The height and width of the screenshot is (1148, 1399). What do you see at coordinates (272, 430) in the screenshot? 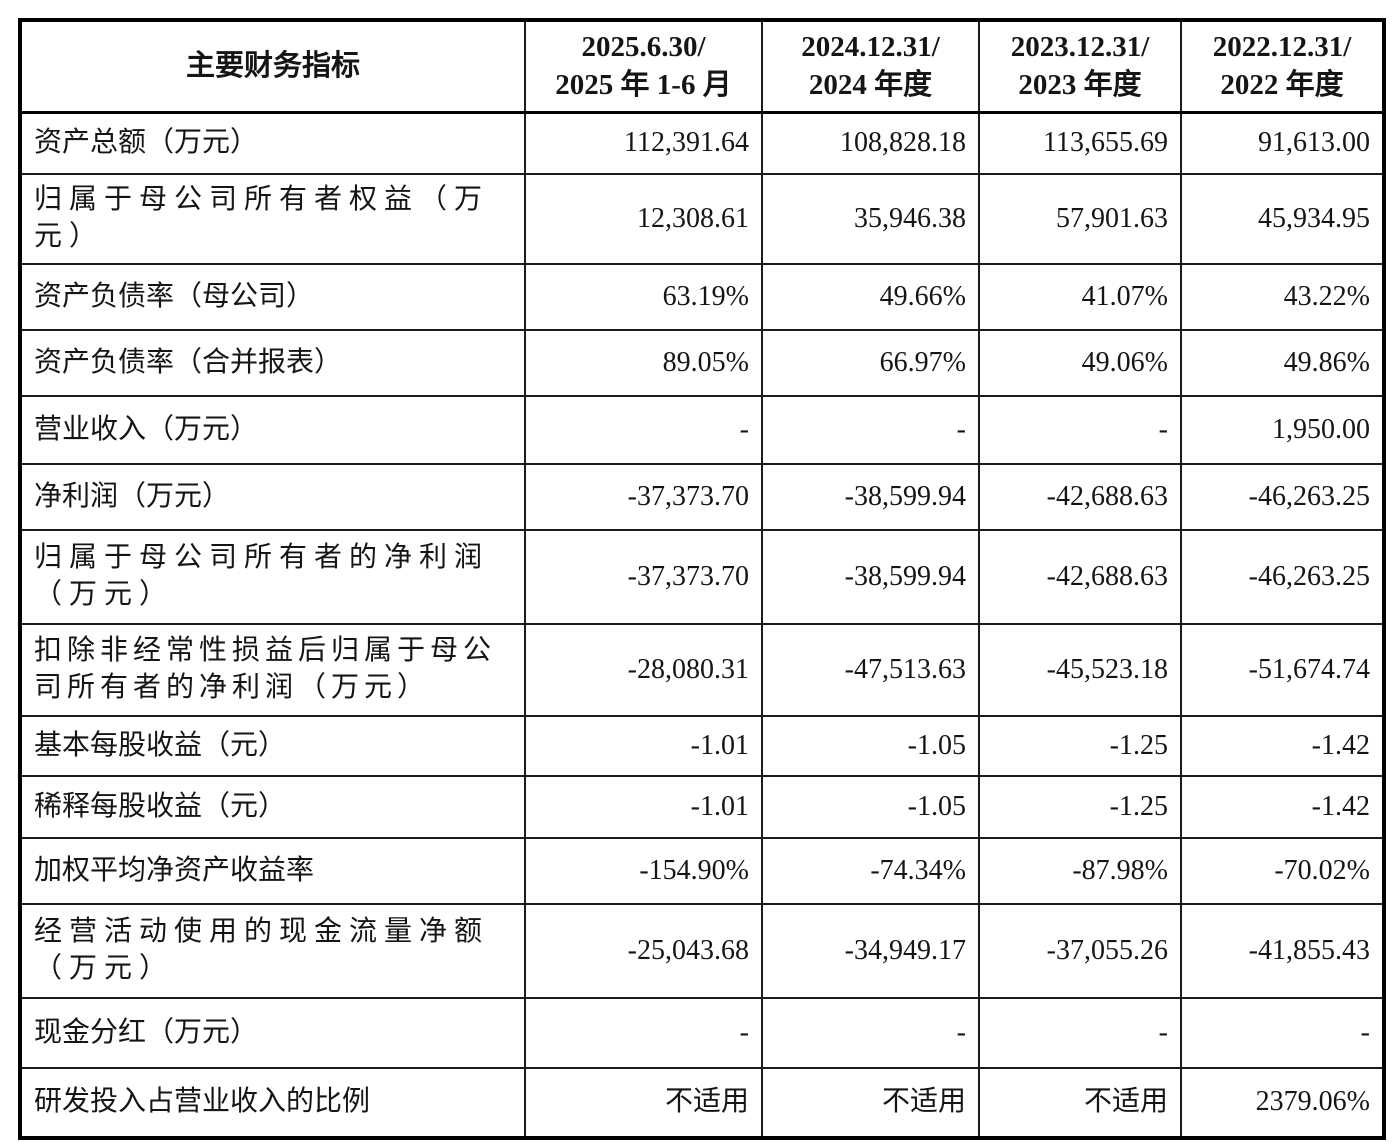
I see `row-label-operating-revenue: 营业收入（万元）` at bounding box center [272, 430].